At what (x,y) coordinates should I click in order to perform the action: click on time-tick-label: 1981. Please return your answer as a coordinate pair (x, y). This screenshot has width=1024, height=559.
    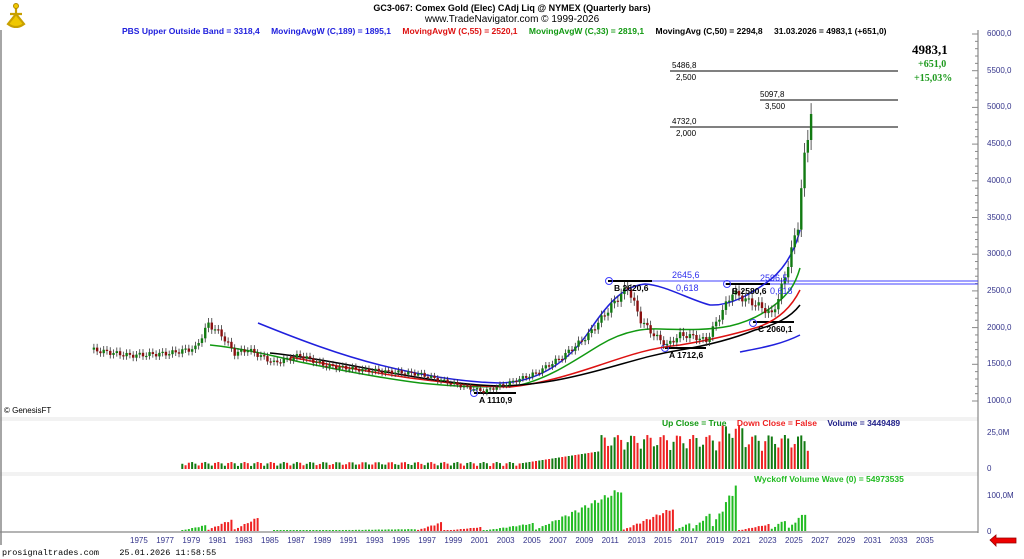
    Looking at the image, I should click on (217, 540).